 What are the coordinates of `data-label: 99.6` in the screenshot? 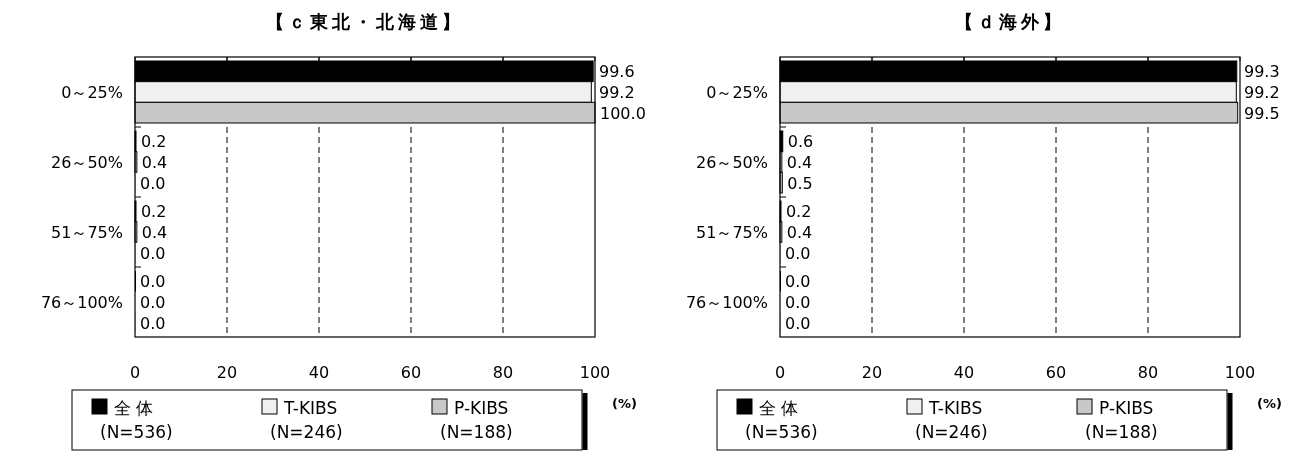 It's located at (617, 72).